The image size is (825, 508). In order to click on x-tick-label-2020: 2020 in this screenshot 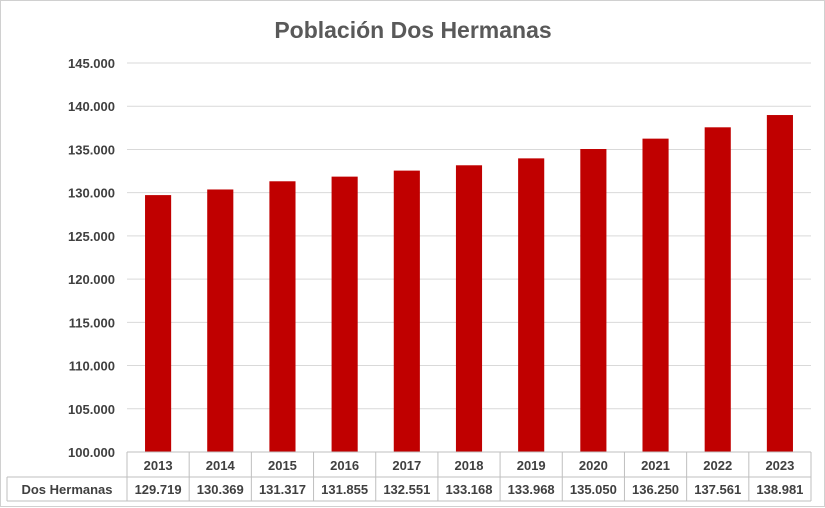, I will do `click(593, 465)`.